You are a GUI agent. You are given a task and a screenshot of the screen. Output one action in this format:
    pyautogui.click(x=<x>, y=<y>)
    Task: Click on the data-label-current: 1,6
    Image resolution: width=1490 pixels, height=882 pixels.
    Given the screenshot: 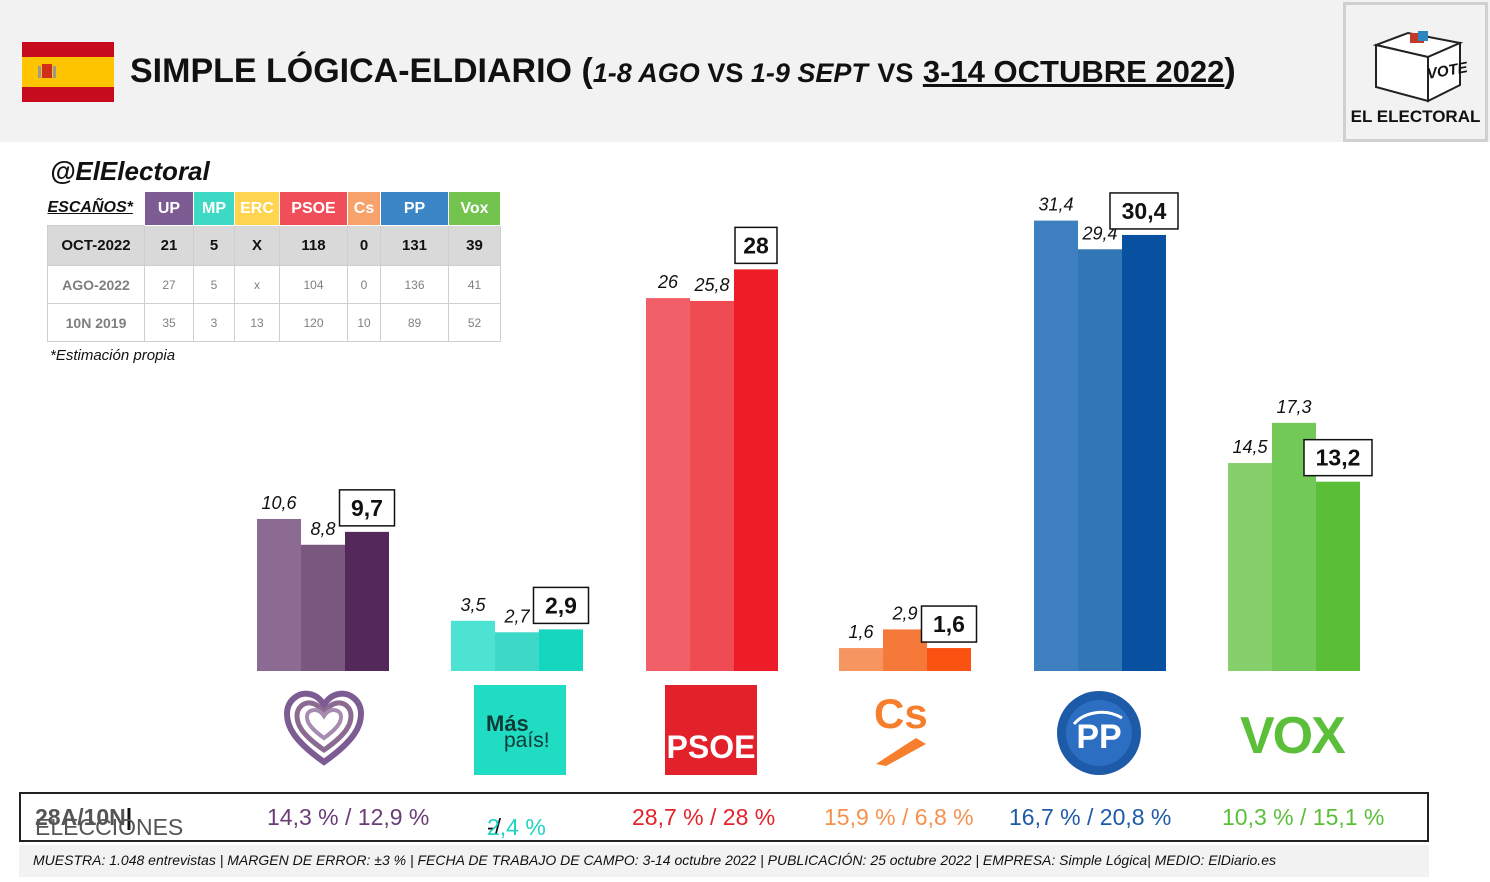 What is the action you would take?
    pyautogui.click(x=949, y=624)
    